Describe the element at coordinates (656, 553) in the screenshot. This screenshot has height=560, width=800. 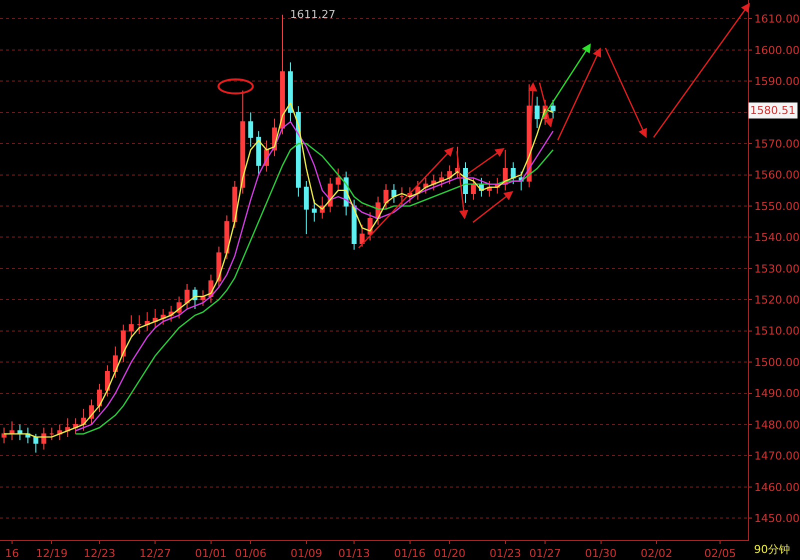
I see `x-tick-label: 02/02` at that location.